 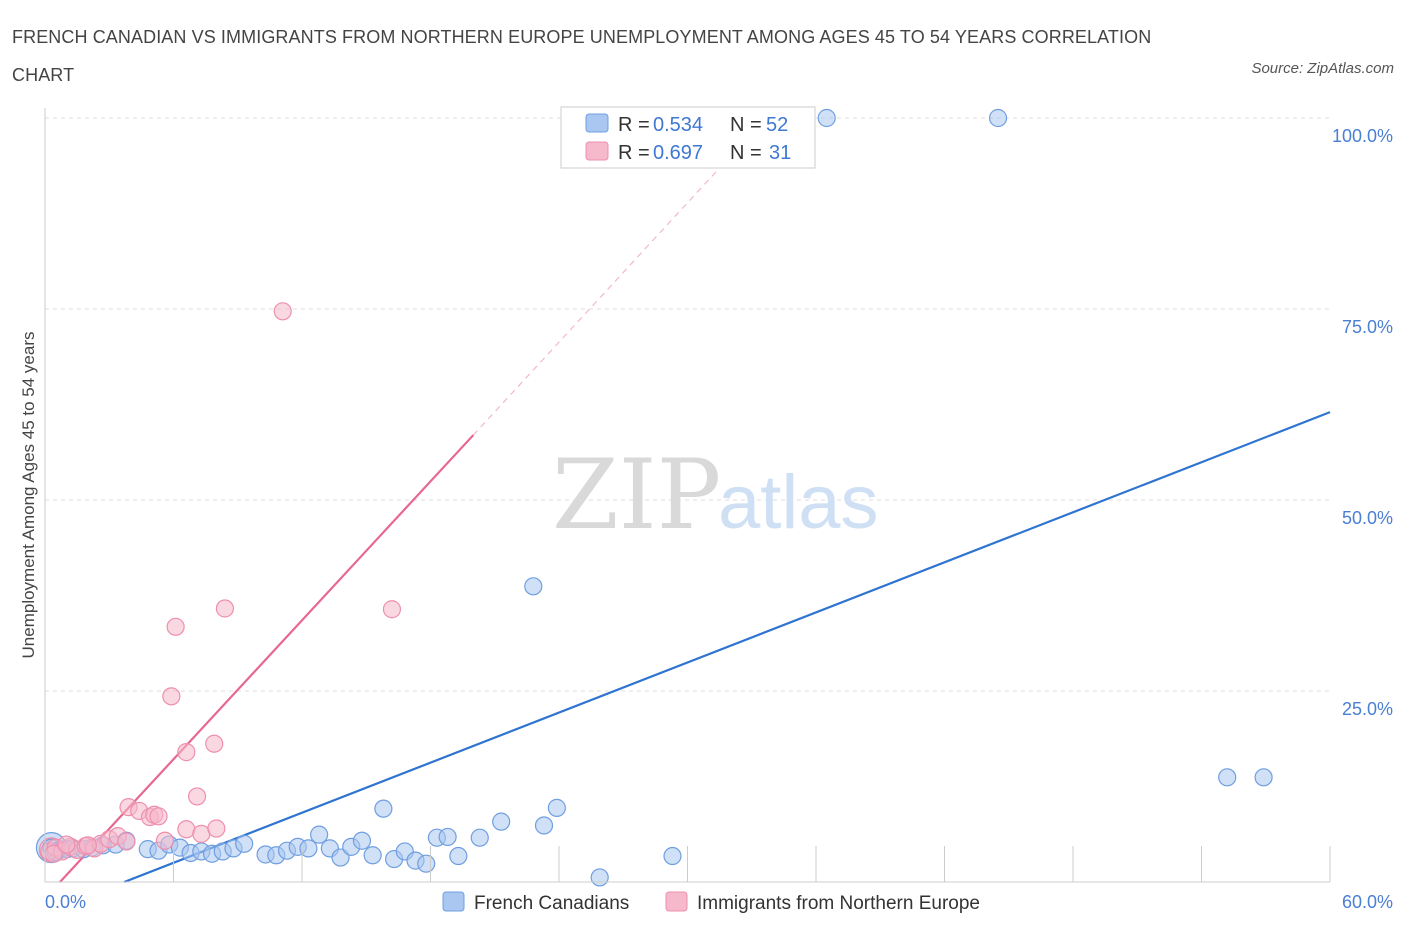 I want to click on legend-swatch-french-canadians, so click(x=597, y=123).